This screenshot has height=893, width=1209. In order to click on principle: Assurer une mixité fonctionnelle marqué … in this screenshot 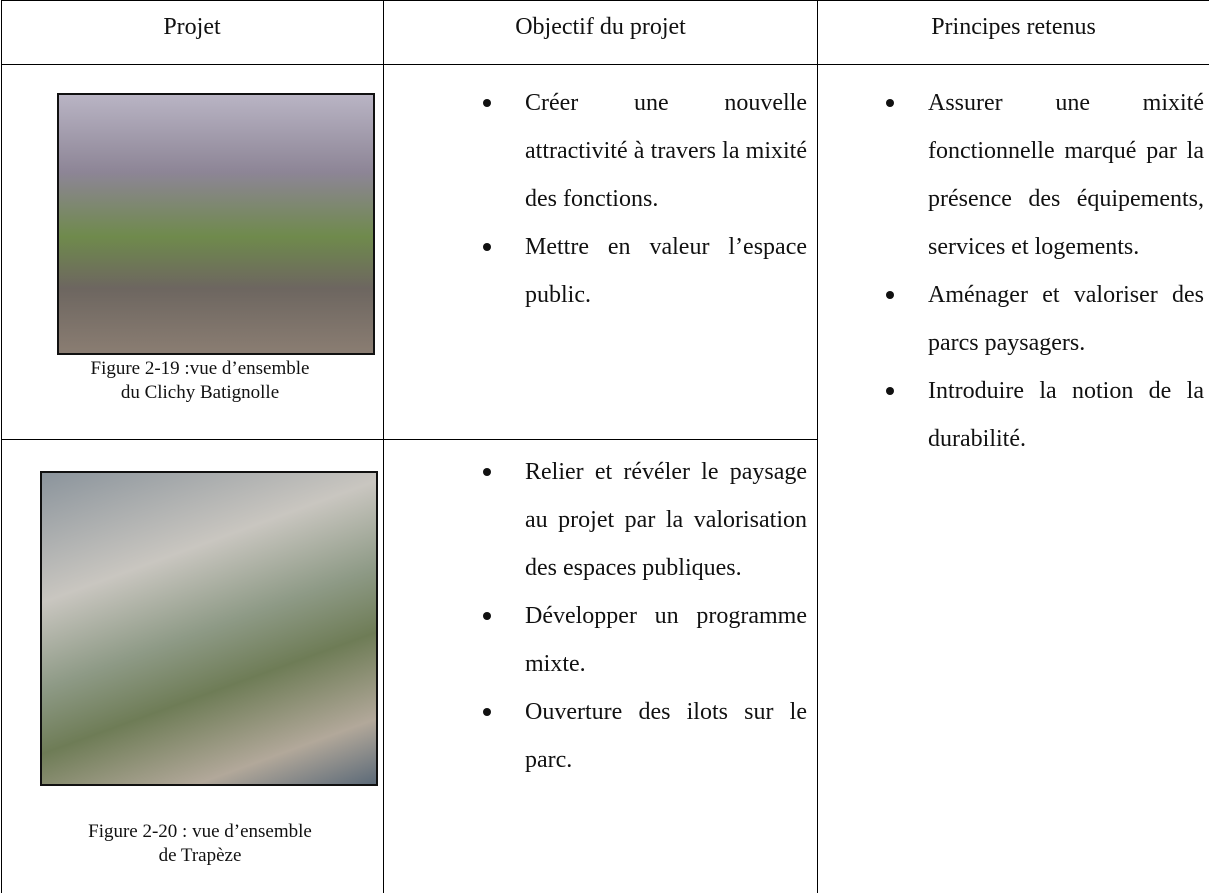, I will do `click(1045, 175)`.